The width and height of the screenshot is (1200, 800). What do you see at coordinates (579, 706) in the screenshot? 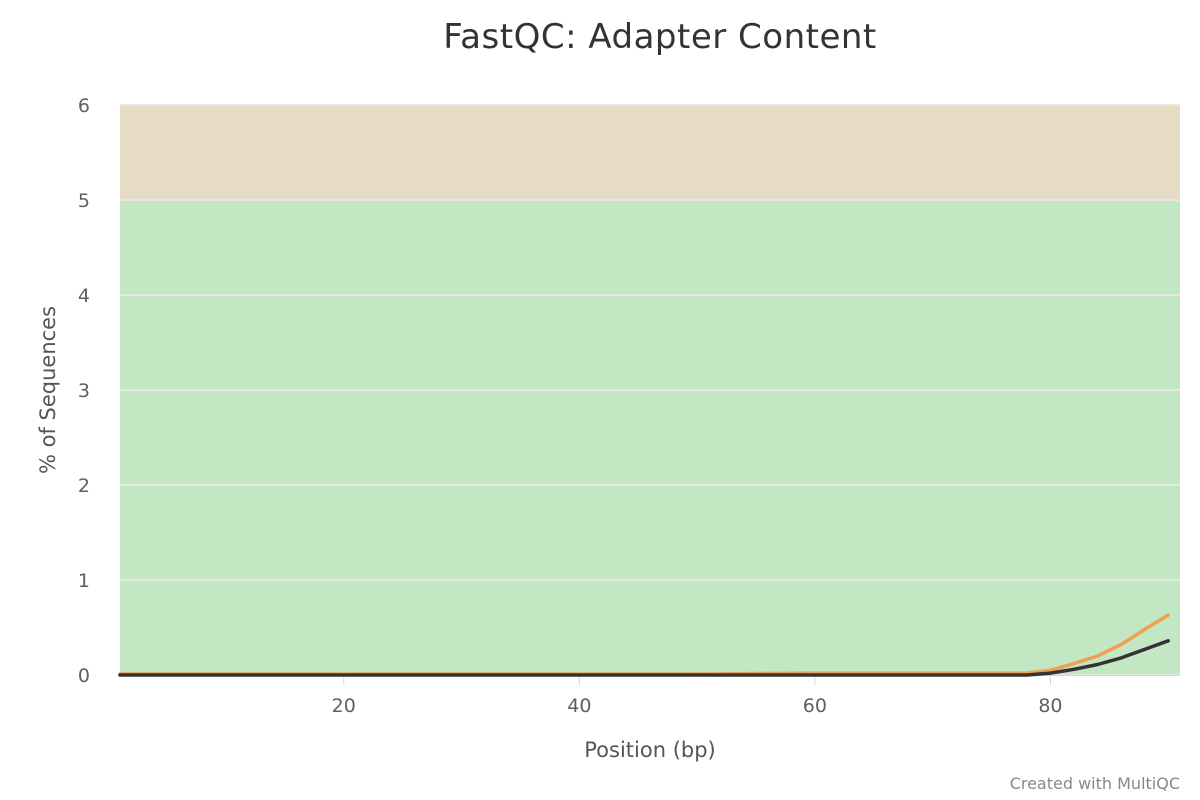
I see `x-tick-label: 40` at bounding box center [579, 706].